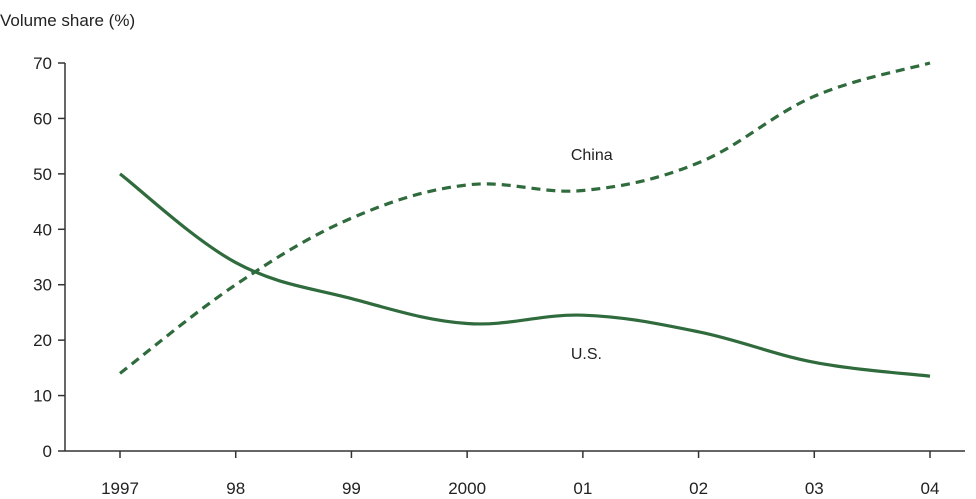 This screenshot has width=976, height=499. I want to click on x-tick-label: 02, so click(698, 488).